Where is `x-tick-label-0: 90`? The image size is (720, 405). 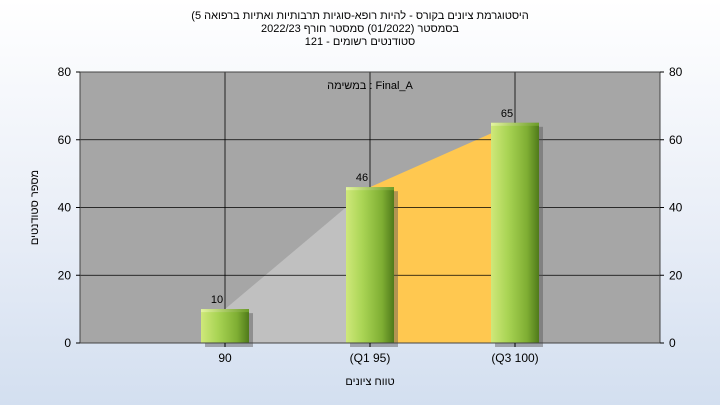
x-tick-label-0: 90 is located at coordinates (225, 358).